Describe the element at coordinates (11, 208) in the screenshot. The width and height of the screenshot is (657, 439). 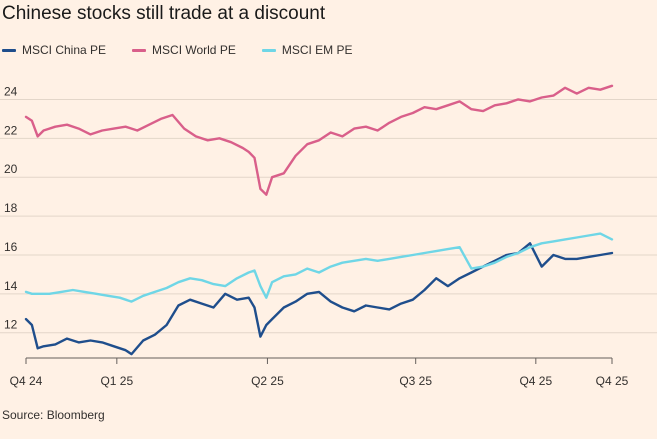
I see `y-tick-label-18: 18` at that location.